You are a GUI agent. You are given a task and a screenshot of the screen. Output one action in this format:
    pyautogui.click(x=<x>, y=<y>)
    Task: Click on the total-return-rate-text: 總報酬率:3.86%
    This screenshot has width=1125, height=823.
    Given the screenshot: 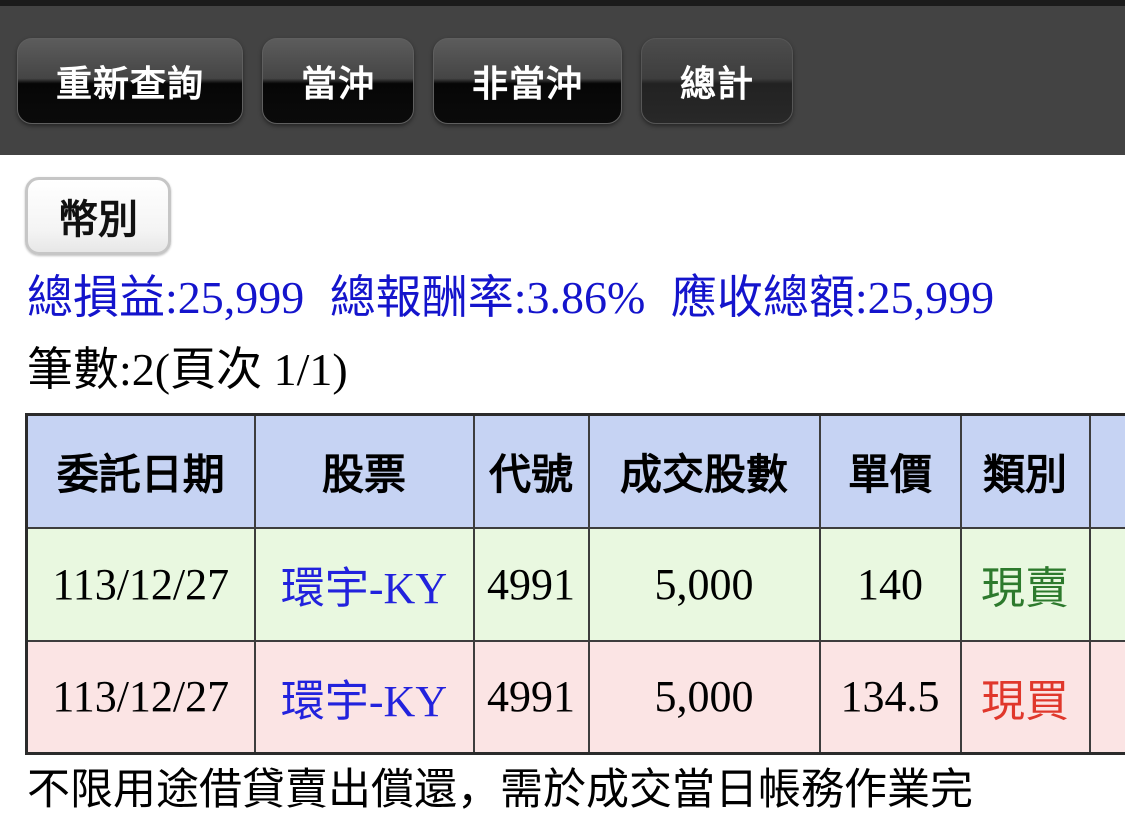 What is the action you would take?
    pyautogui.click(x=487, y=297)
    